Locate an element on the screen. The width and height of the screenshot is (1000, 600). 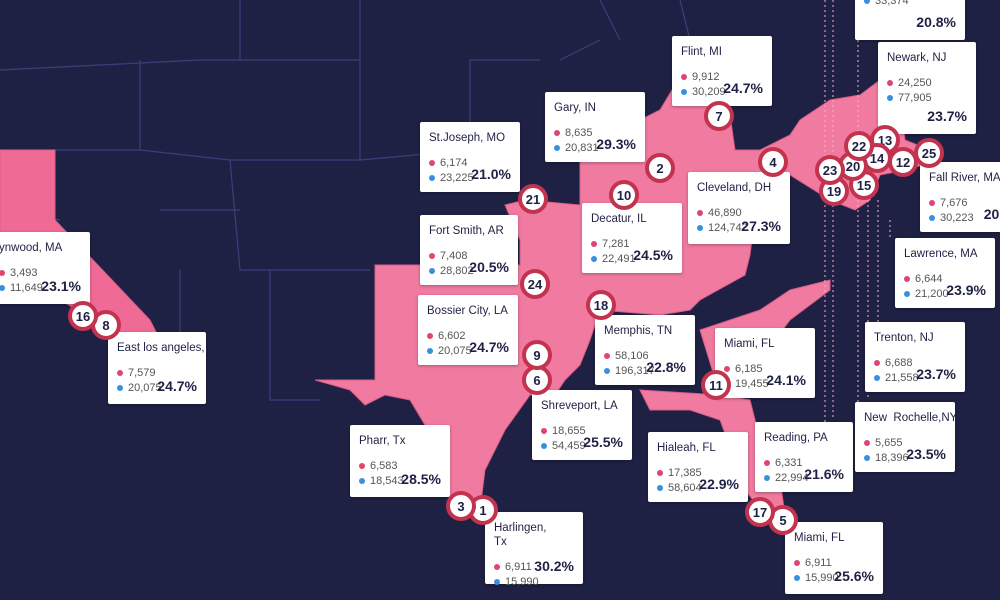
stat-value: 17,385 is located at coordinates (685, 472).